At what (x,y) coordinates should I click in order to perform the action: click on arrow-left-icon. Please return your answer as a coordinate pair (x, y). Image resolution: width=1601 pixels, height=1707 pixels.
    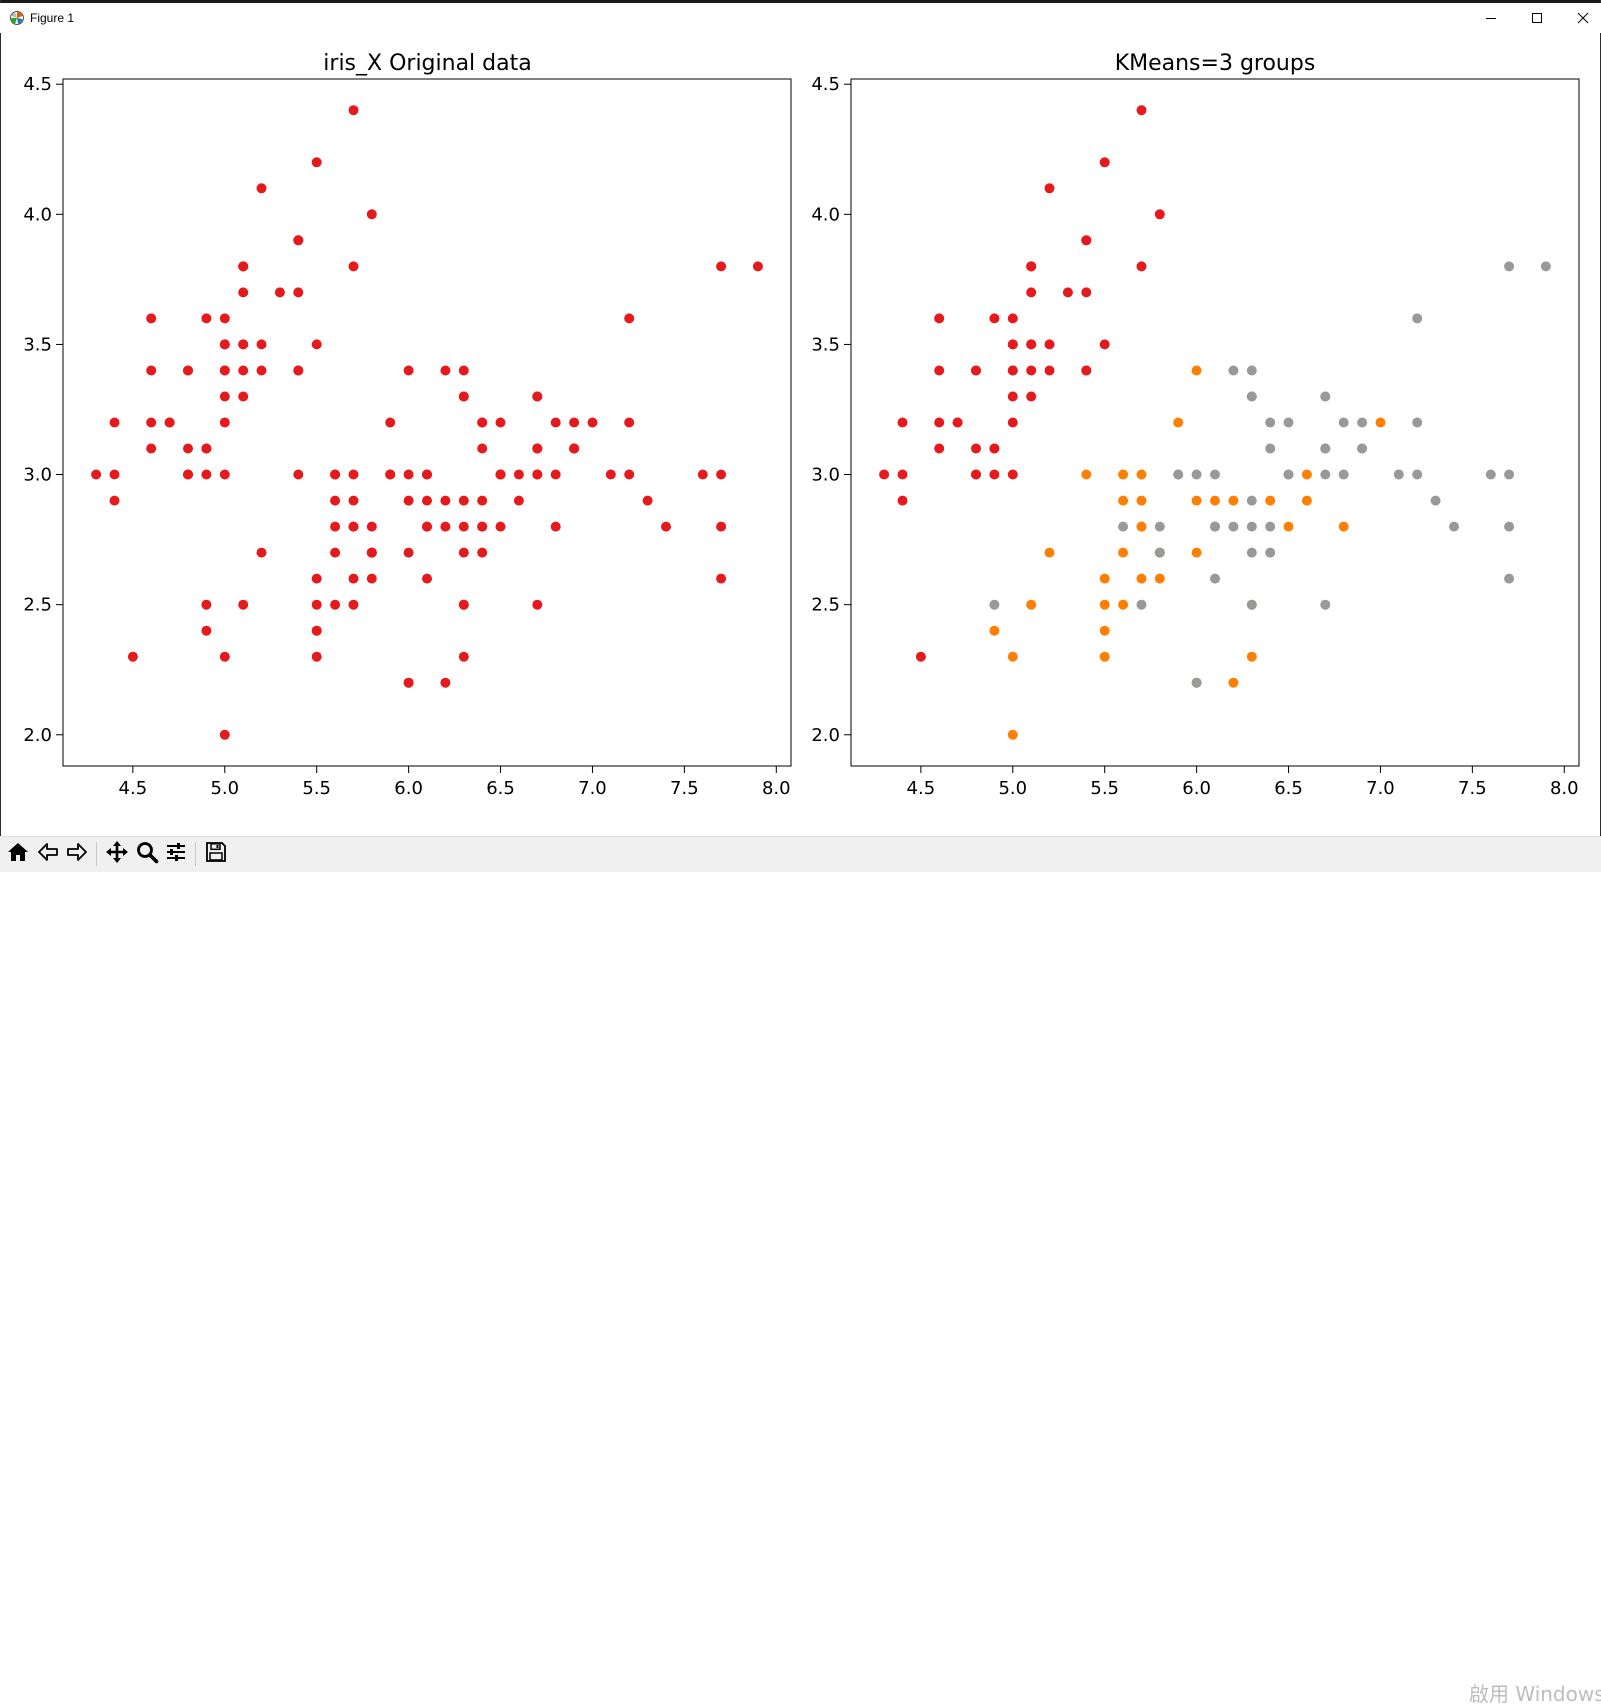
    Looking at the image, I should click on (48, 854).